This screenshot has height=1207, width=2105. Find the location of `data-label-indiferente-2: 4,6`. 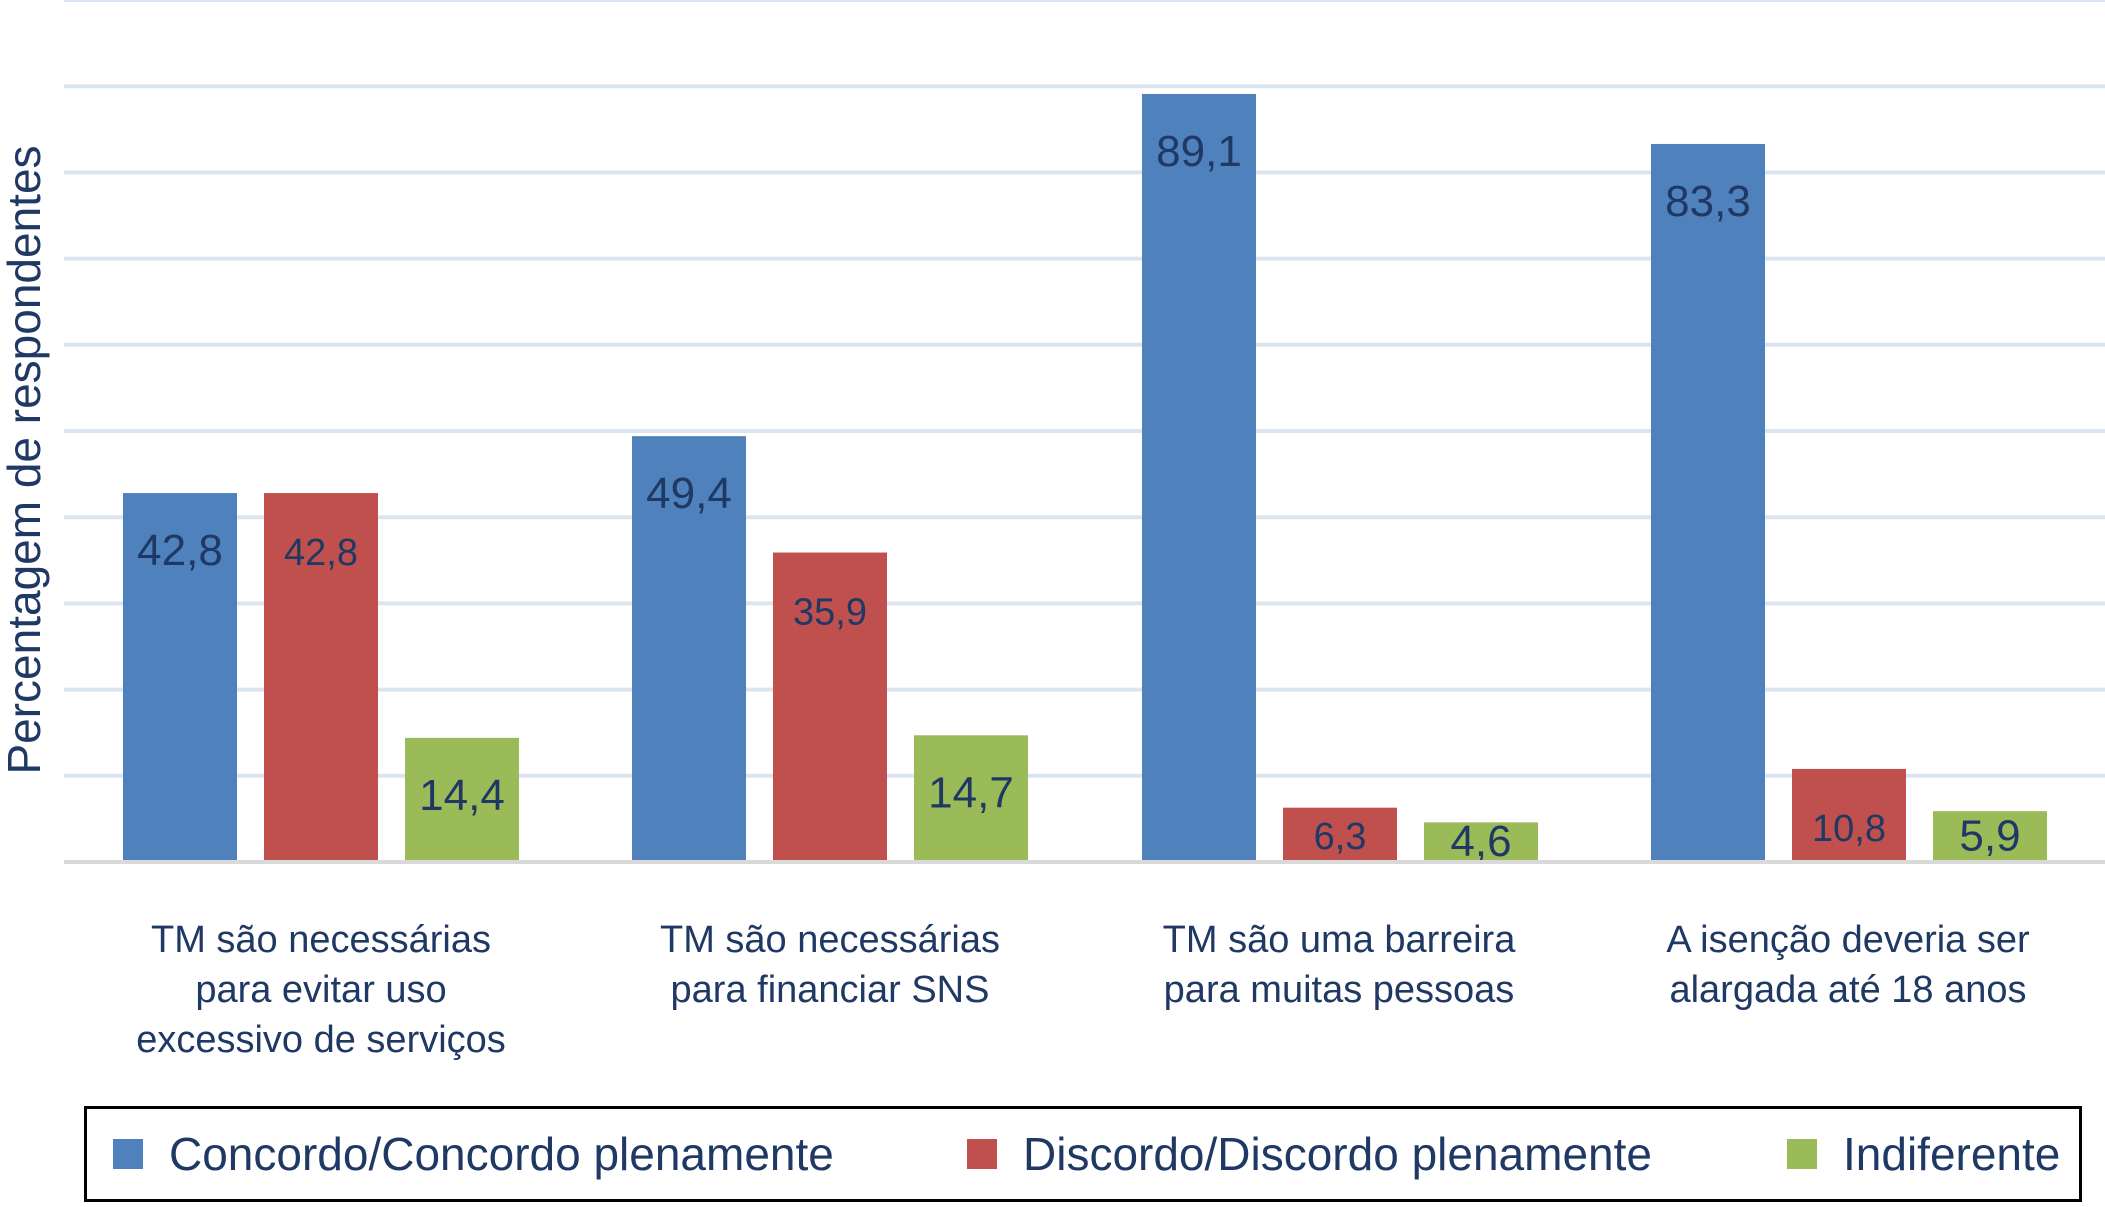

data-label-indiferente-2: 4,6 is located at coordinates (1480, 841).